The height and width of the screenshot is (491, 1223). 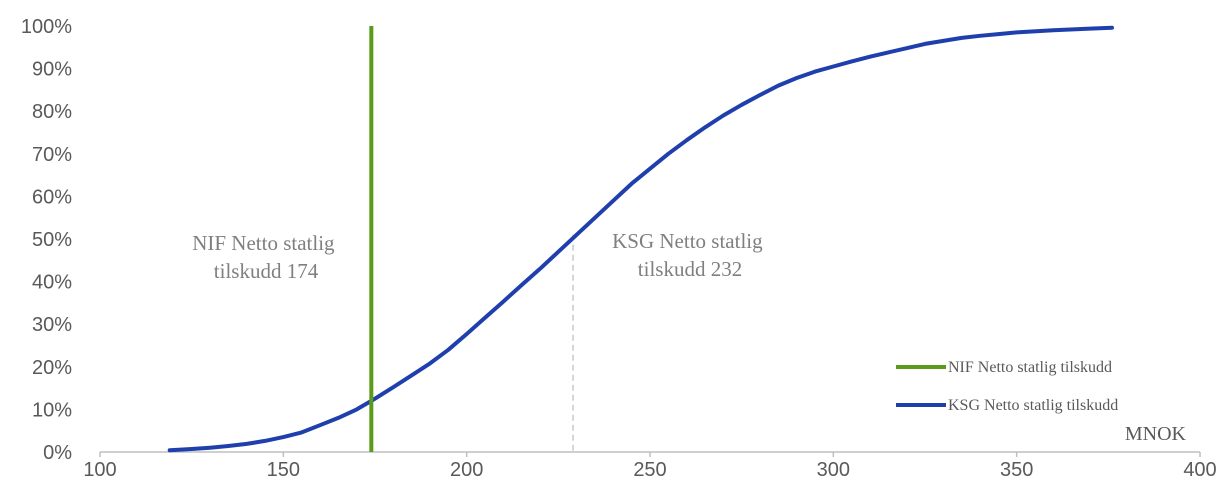 What do you see at coordinates (690, 255) in the screenshot?
I see `ksg-annotation: KSG Netto statlig tilskudd 232` at bounding box center [690, 255].